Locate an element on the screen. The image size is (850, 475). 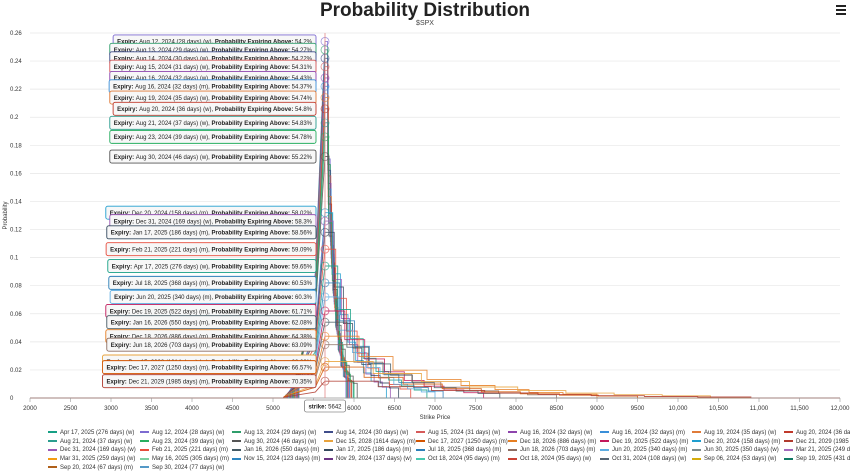
legend-item: Aug 21, 2024 (37 days) (w) is located at coordinates (90, 442).